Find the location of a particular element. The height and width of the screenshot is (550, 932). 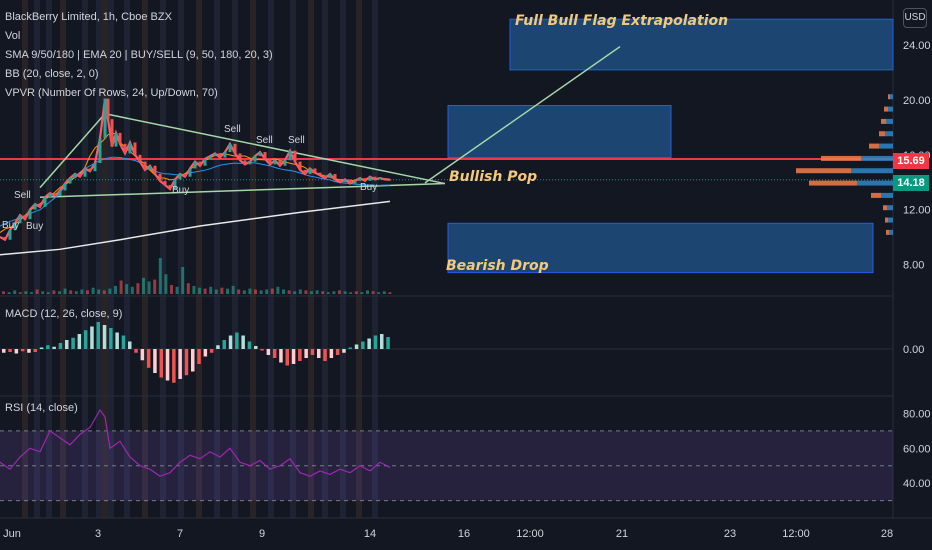

price-line is located at coordinates (195, 170).